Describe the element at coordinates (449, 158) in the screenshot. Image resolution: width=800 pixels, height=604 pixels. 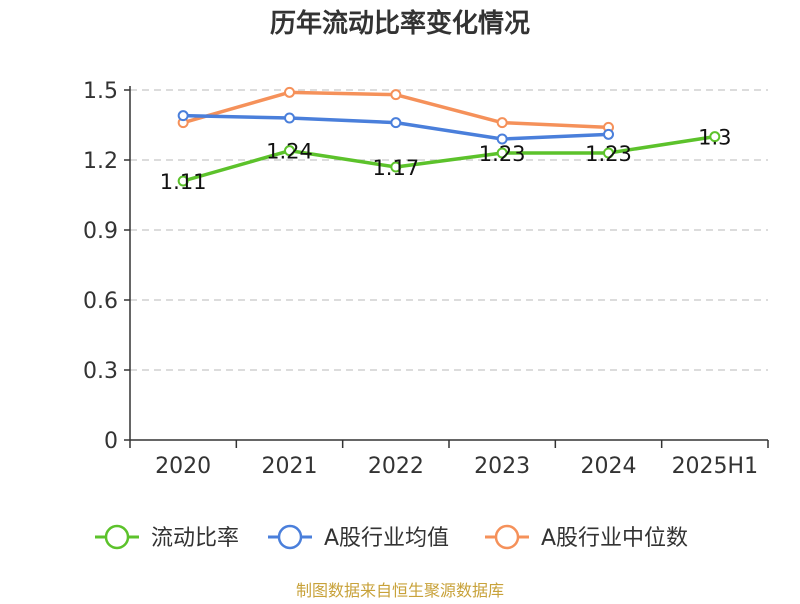
I see `series-line` at that location.